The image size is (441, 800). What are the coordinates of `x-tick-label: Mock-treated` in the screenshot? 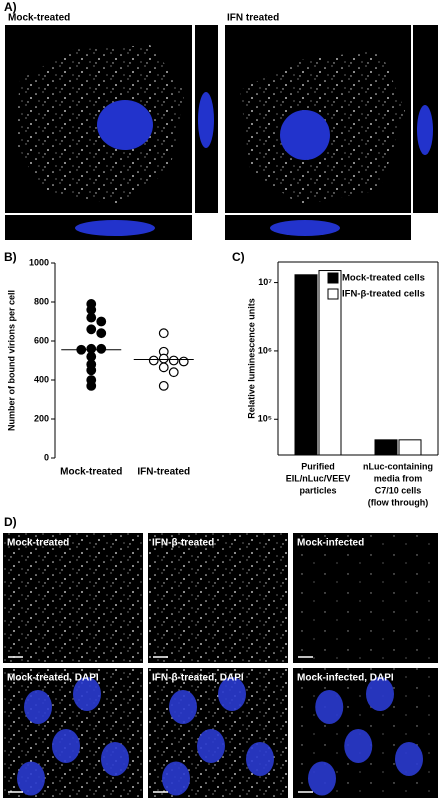 It's located at (91, 472).